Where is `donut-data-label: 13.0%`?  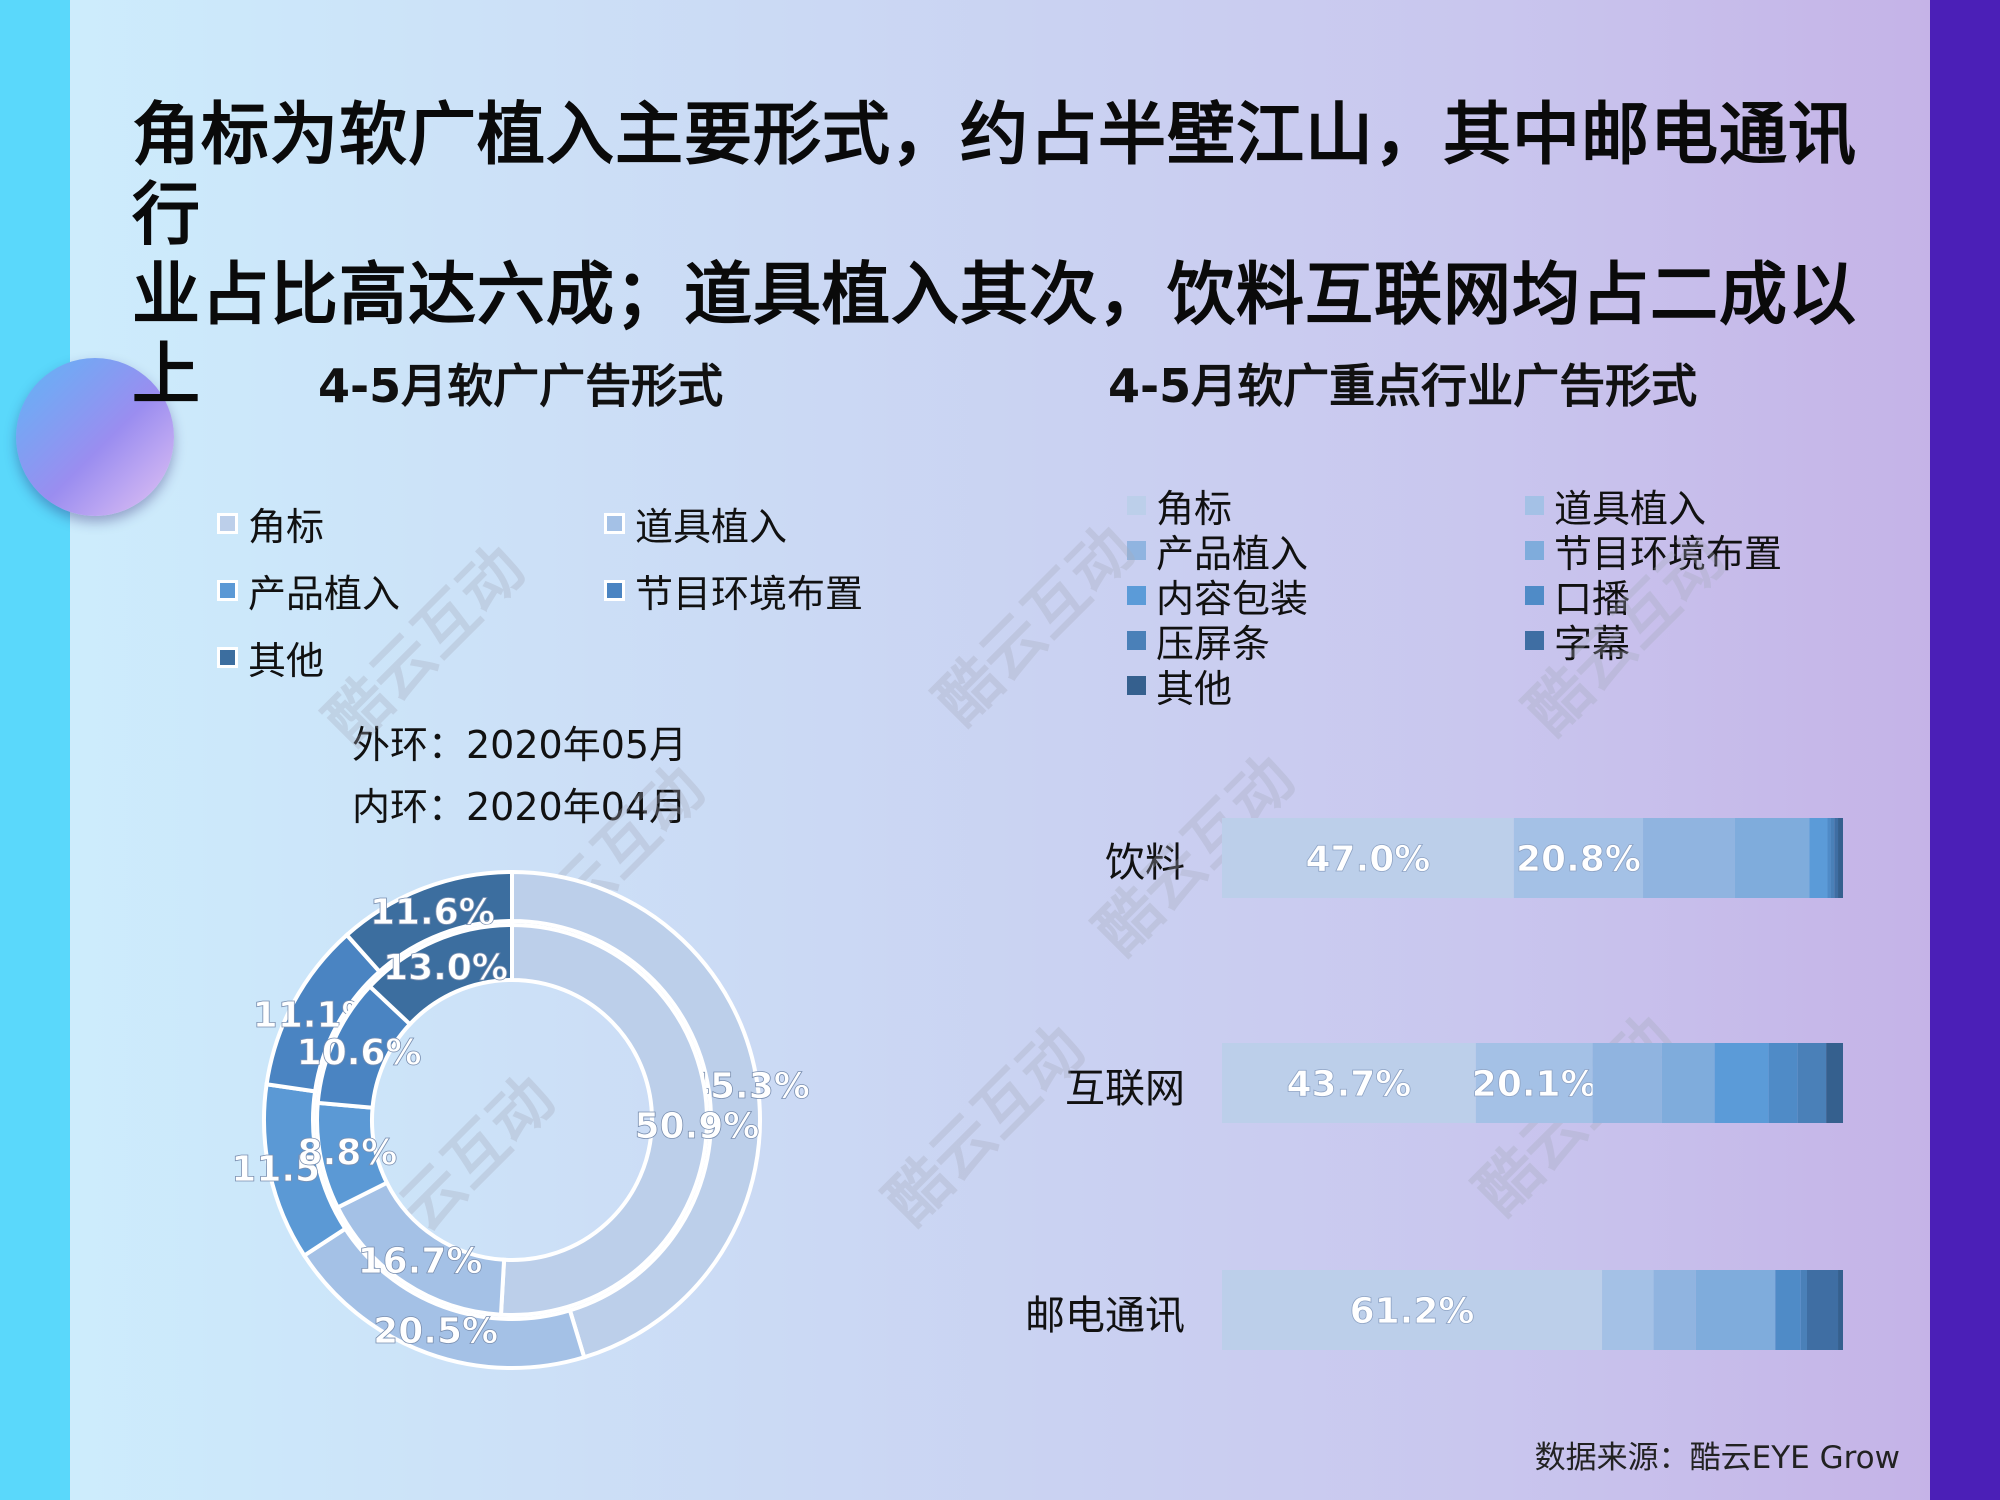
donut-data-label: 13.0% is located at coordinates (445, 967).